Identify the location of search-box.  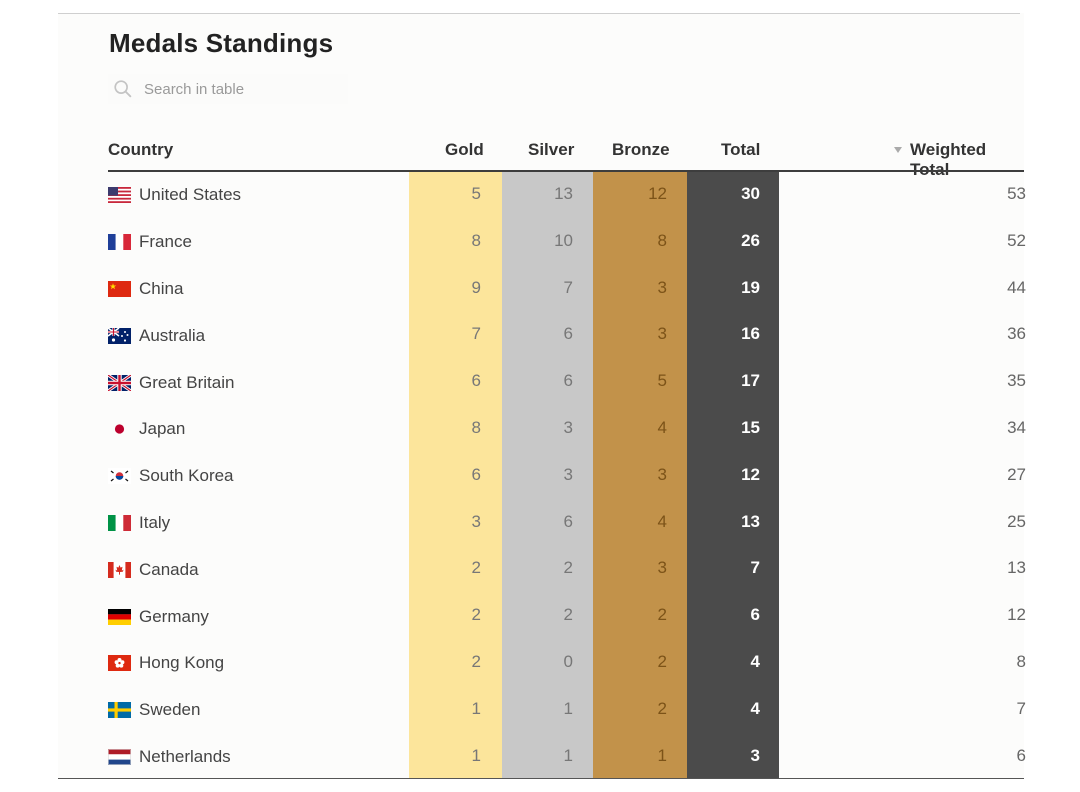
(228, 89).